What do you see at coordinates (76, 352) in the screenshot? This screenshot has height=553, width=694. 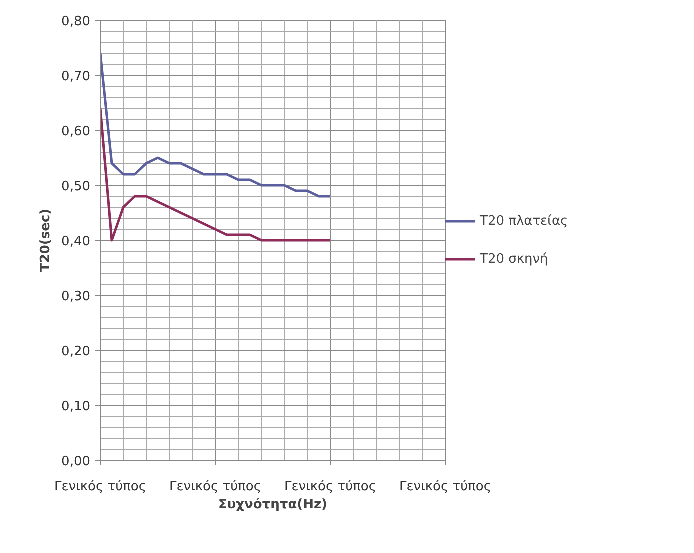 I see `y-tick-label: 0,20` at bounding box center [76, 352].